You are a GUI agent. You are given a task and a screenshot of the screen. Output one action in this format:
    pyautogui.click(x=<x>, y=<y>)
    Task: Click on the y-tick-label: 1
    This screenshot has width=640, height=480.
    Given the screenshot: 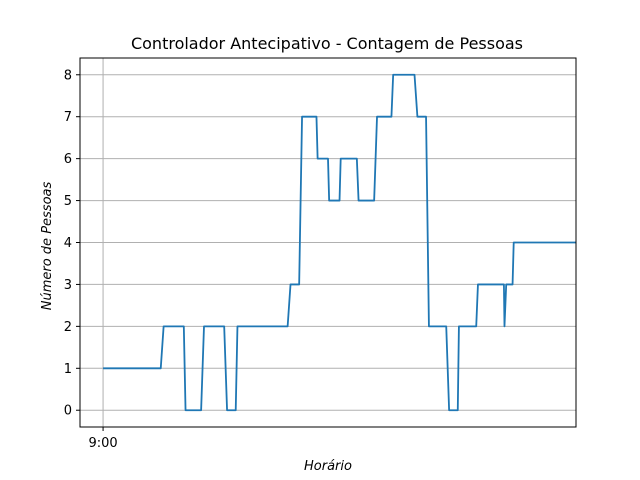 What is the action you would take?
    pyautogui.click(x=68, y=369)
    